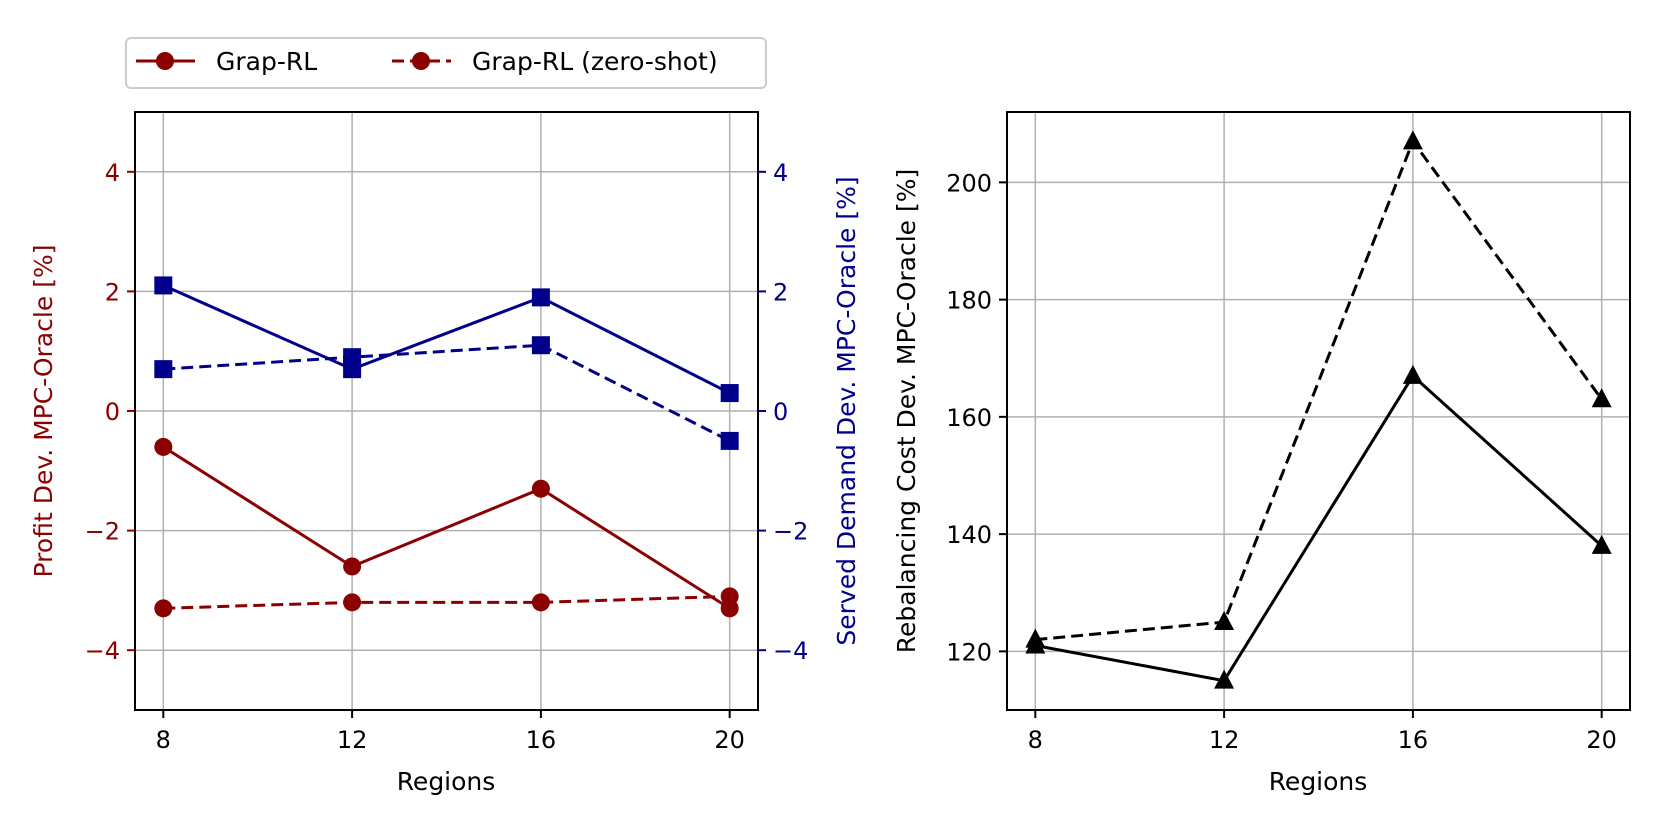 This screenshot has height=830, width=1661. I want to click on profit-y-axis-label: Profit Dev. MPC-Oracle [%], so click(43, 411).